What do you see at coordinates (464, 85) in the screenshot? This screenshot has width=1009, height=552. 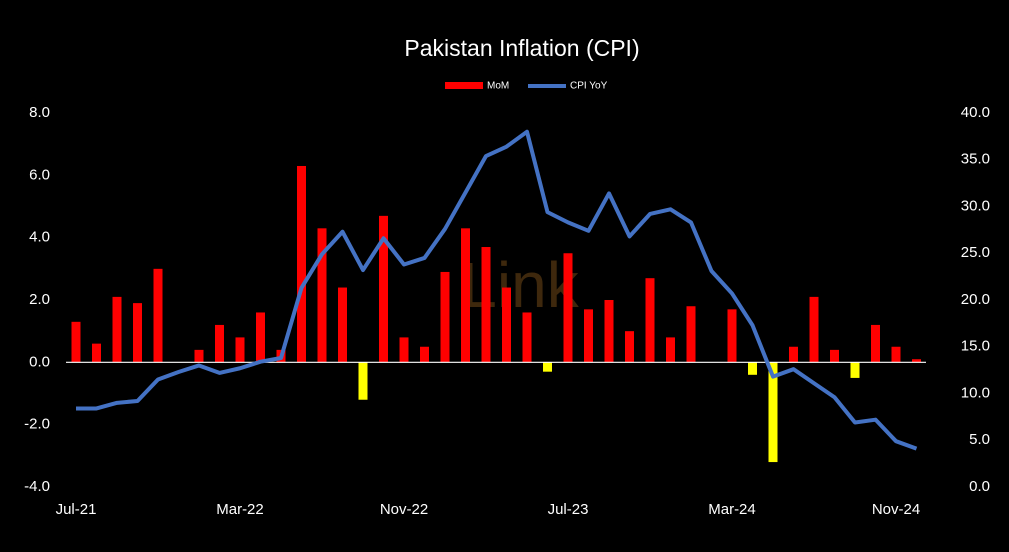 I see `legend-swatch` at bounding box center [464, 85].